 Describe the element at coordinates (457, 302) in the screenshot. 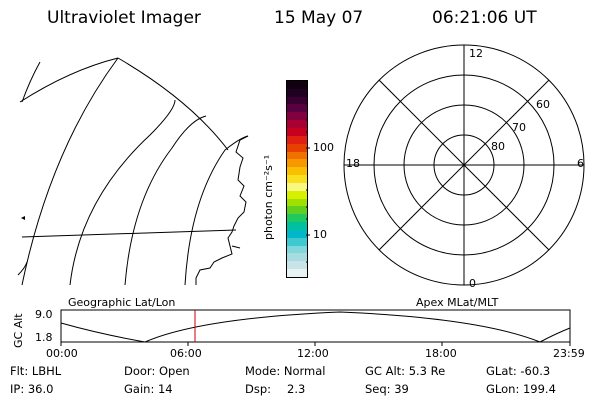

I see `apex-label: Apex MLat/MLT` at that location.